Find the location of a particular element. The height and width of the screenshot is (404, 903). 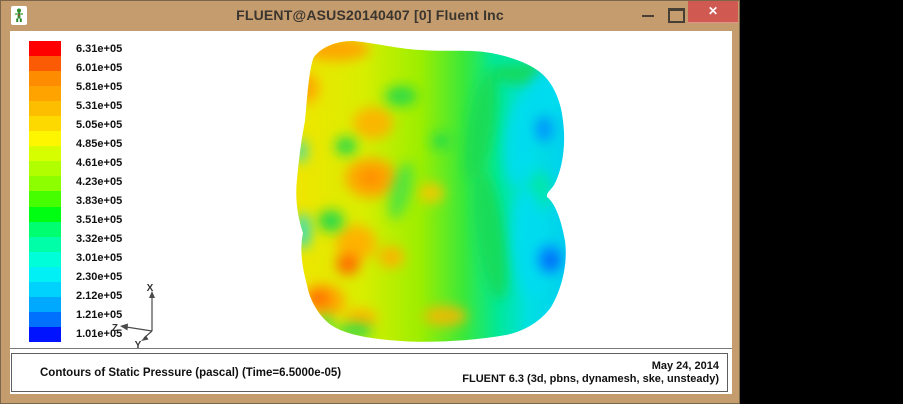

legend-label: 3.51e+05 is located at coordinates (99, 220).